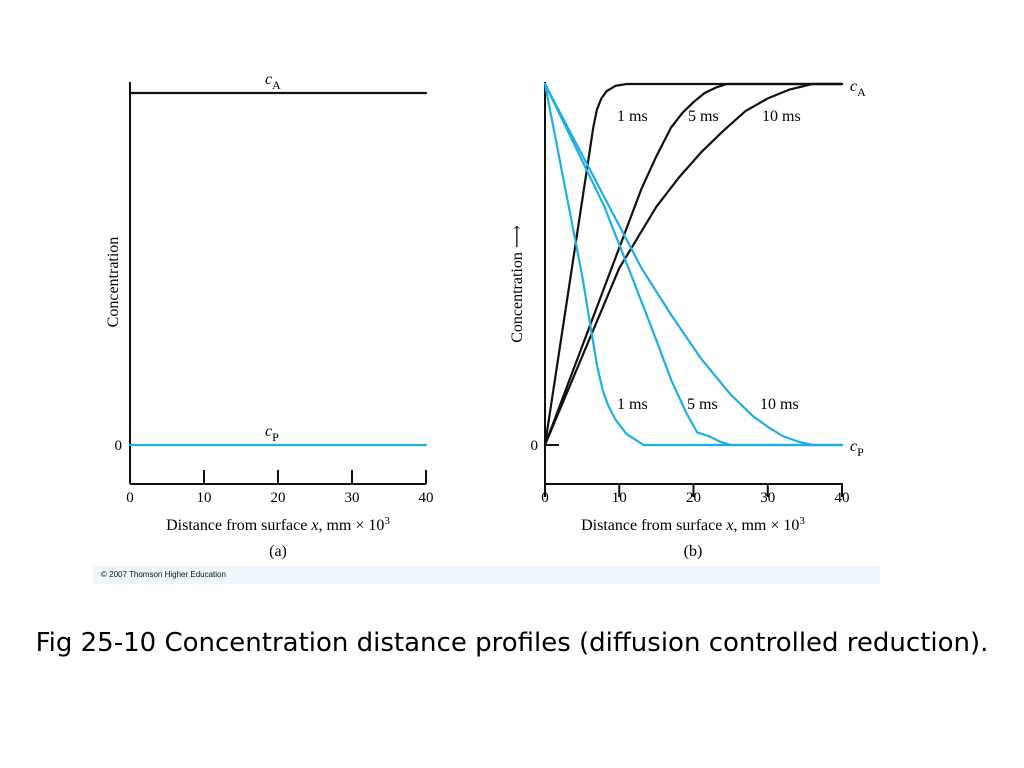 The height and width of the screenshot is (768, 1024). I want to click on panel-b-series-a-10ms, so click(693, 264).